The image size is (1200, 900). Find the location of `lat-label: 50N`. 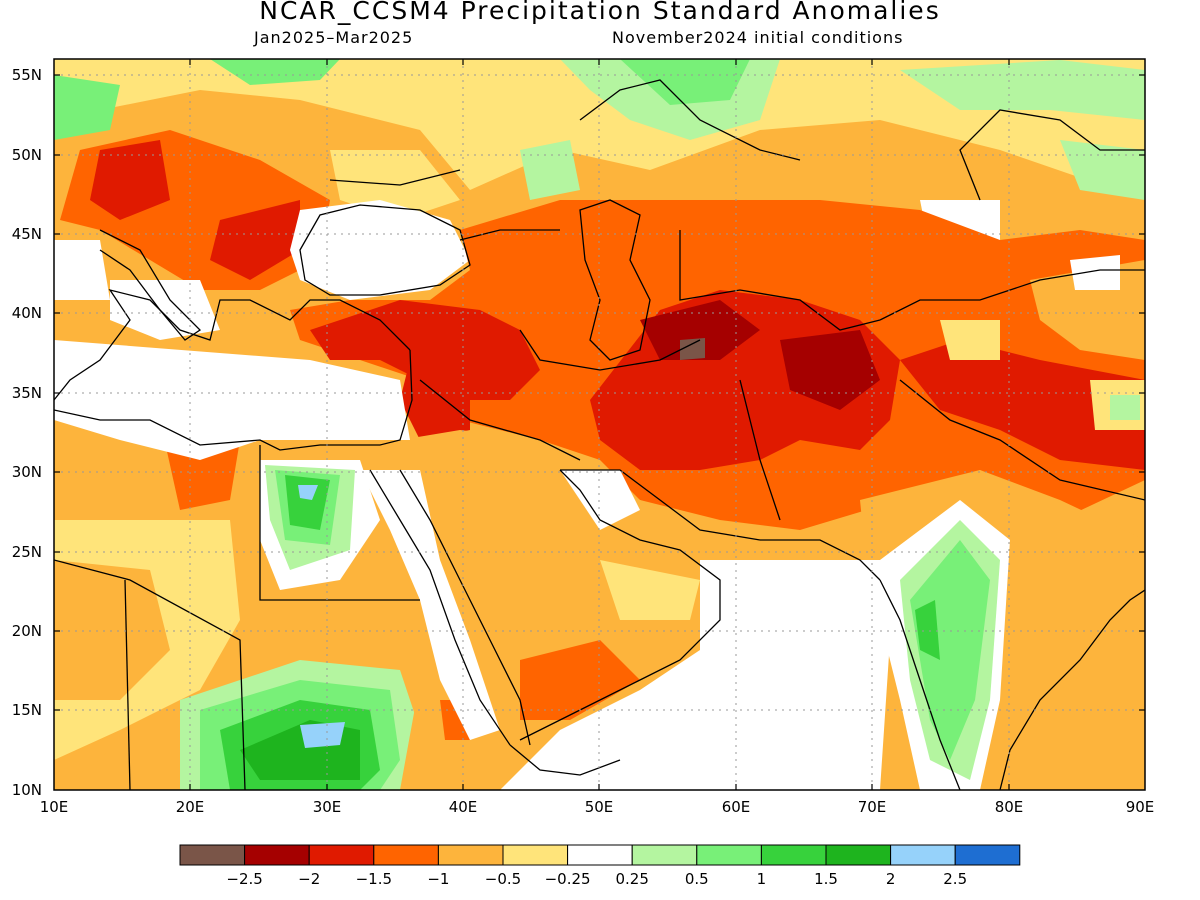

lat-label: 50N is located at coordinates (27, 155).